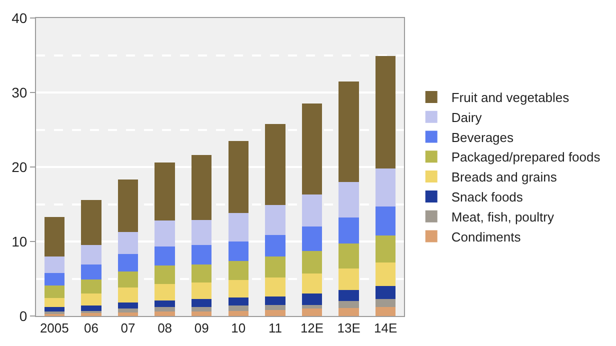  What do you see at coordinates (510, 98) in the screenshot?
I see `legend-label: Fruit and vegetables` at bounding box center [510, 98].